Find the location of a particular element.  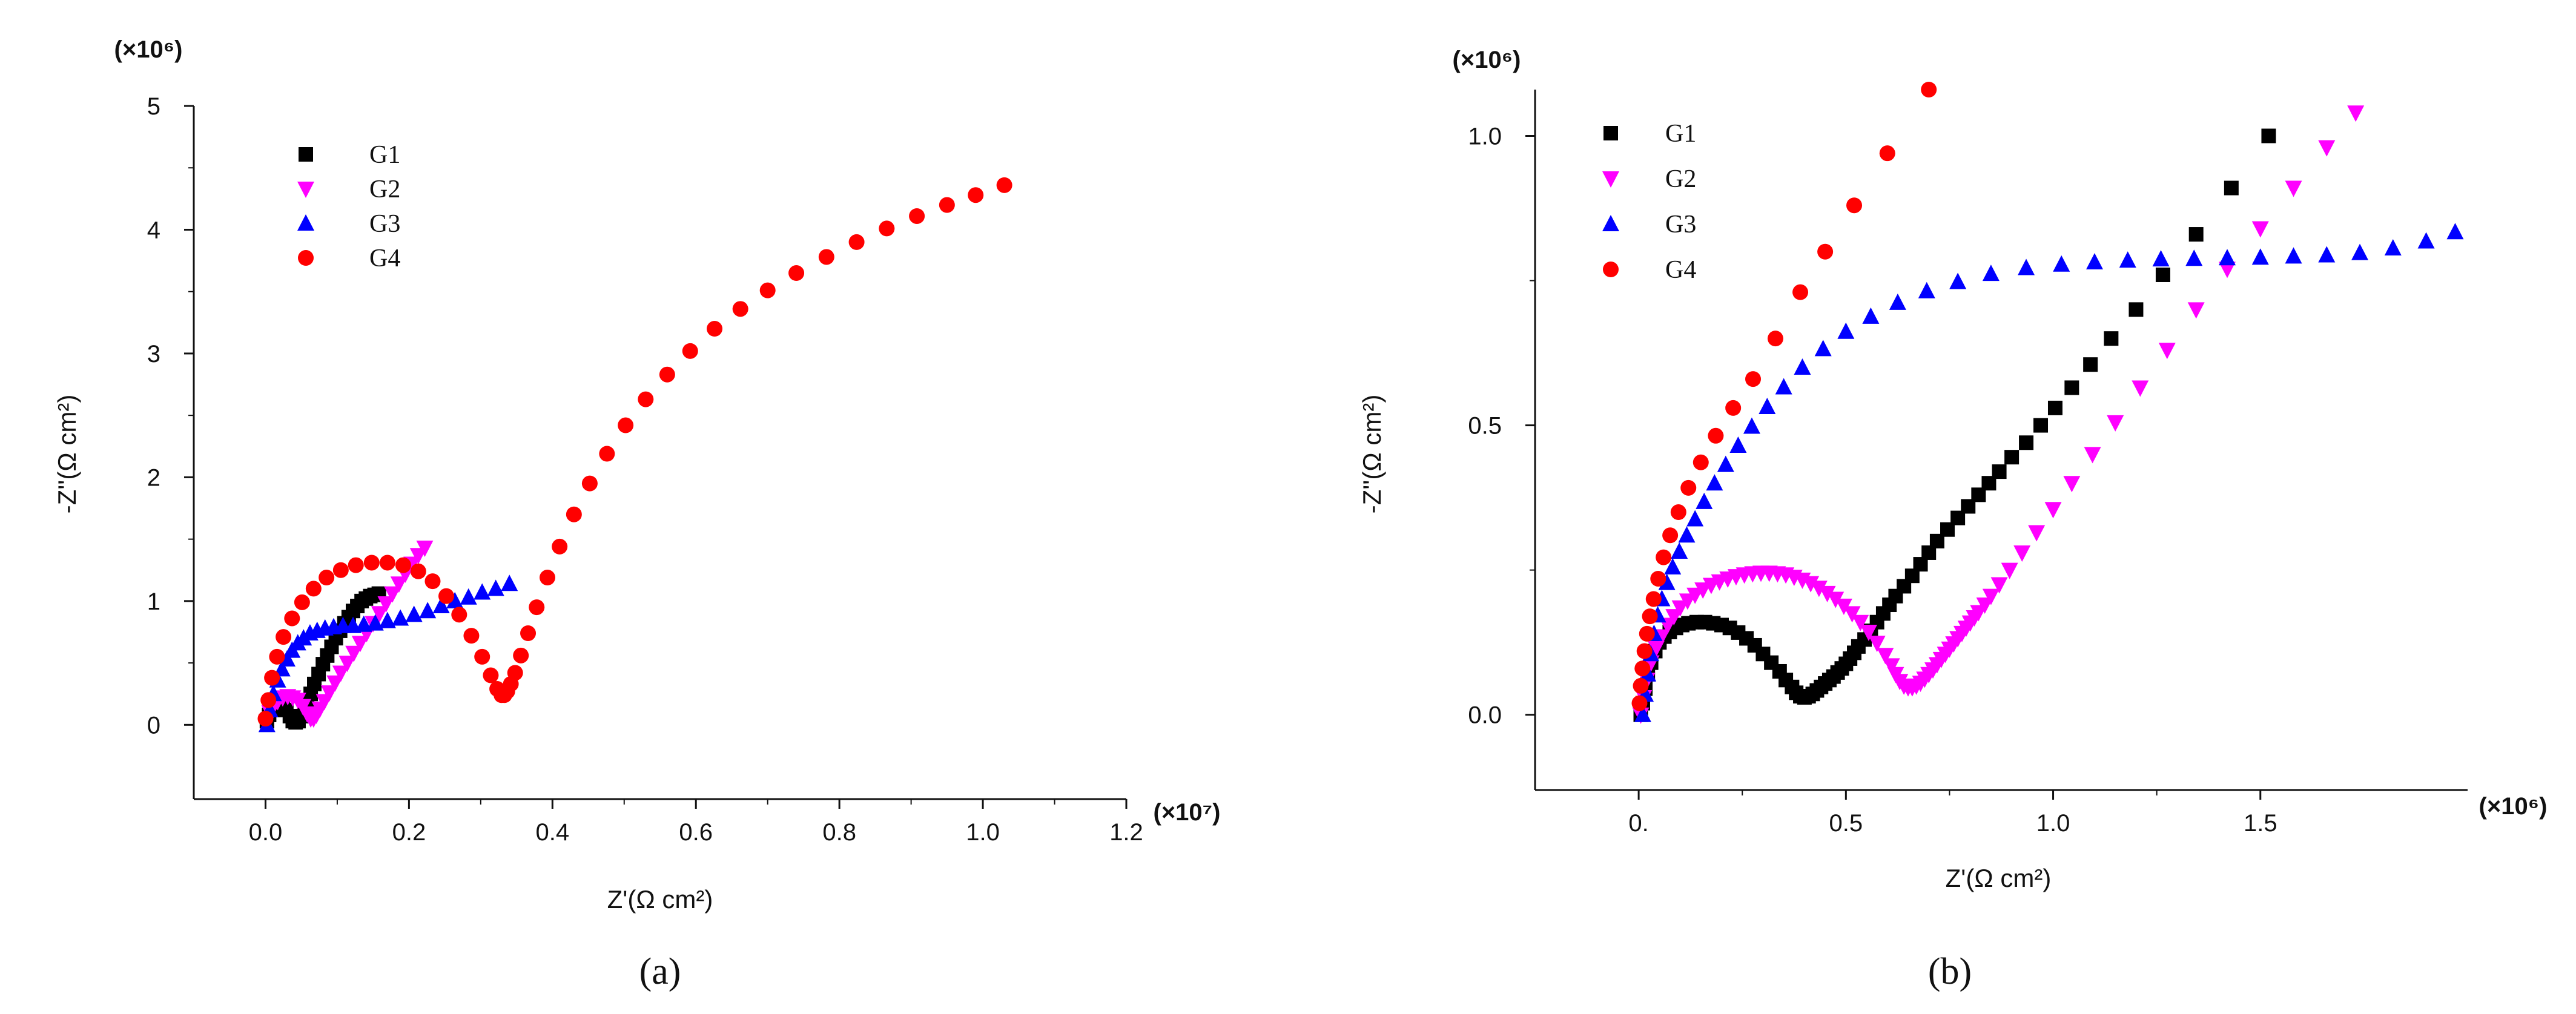

legend: G1 G2 G3 G4 is located at coordinates (348, 207).